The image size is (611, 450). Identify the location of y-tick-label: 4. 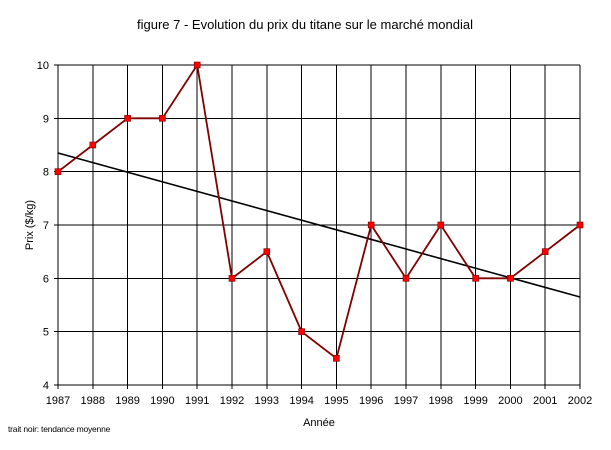
(46, 386).